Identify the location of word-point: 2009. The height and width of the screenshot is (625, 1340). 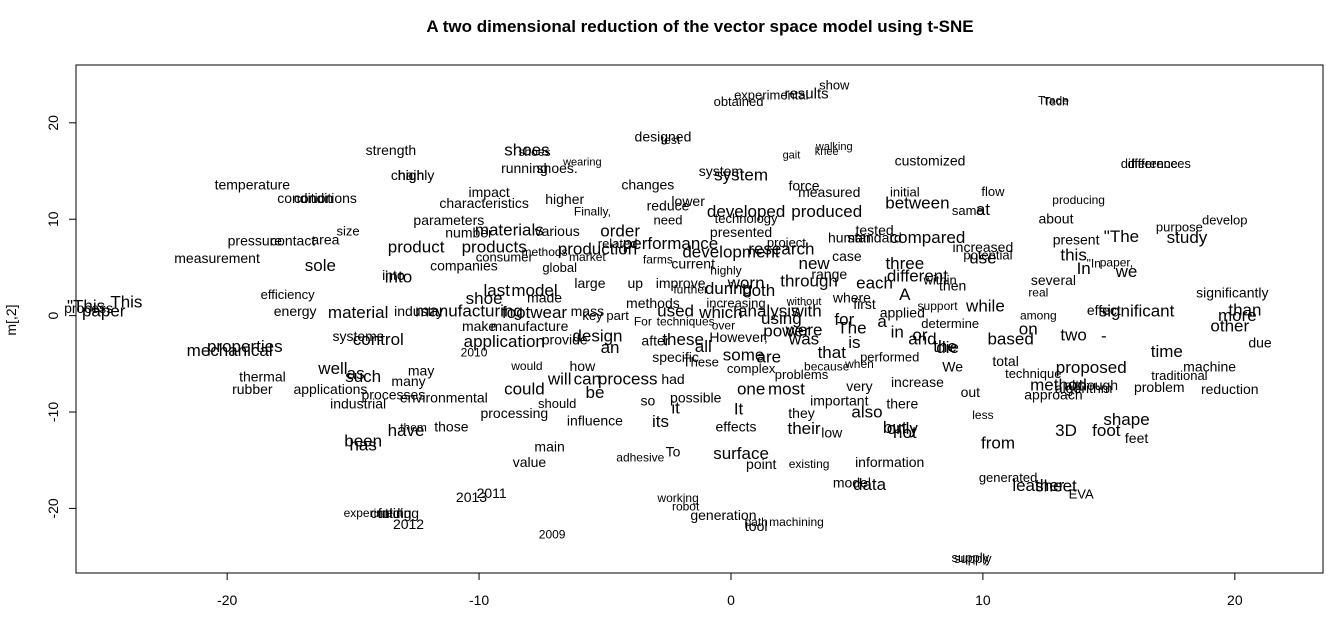
(552, 534).